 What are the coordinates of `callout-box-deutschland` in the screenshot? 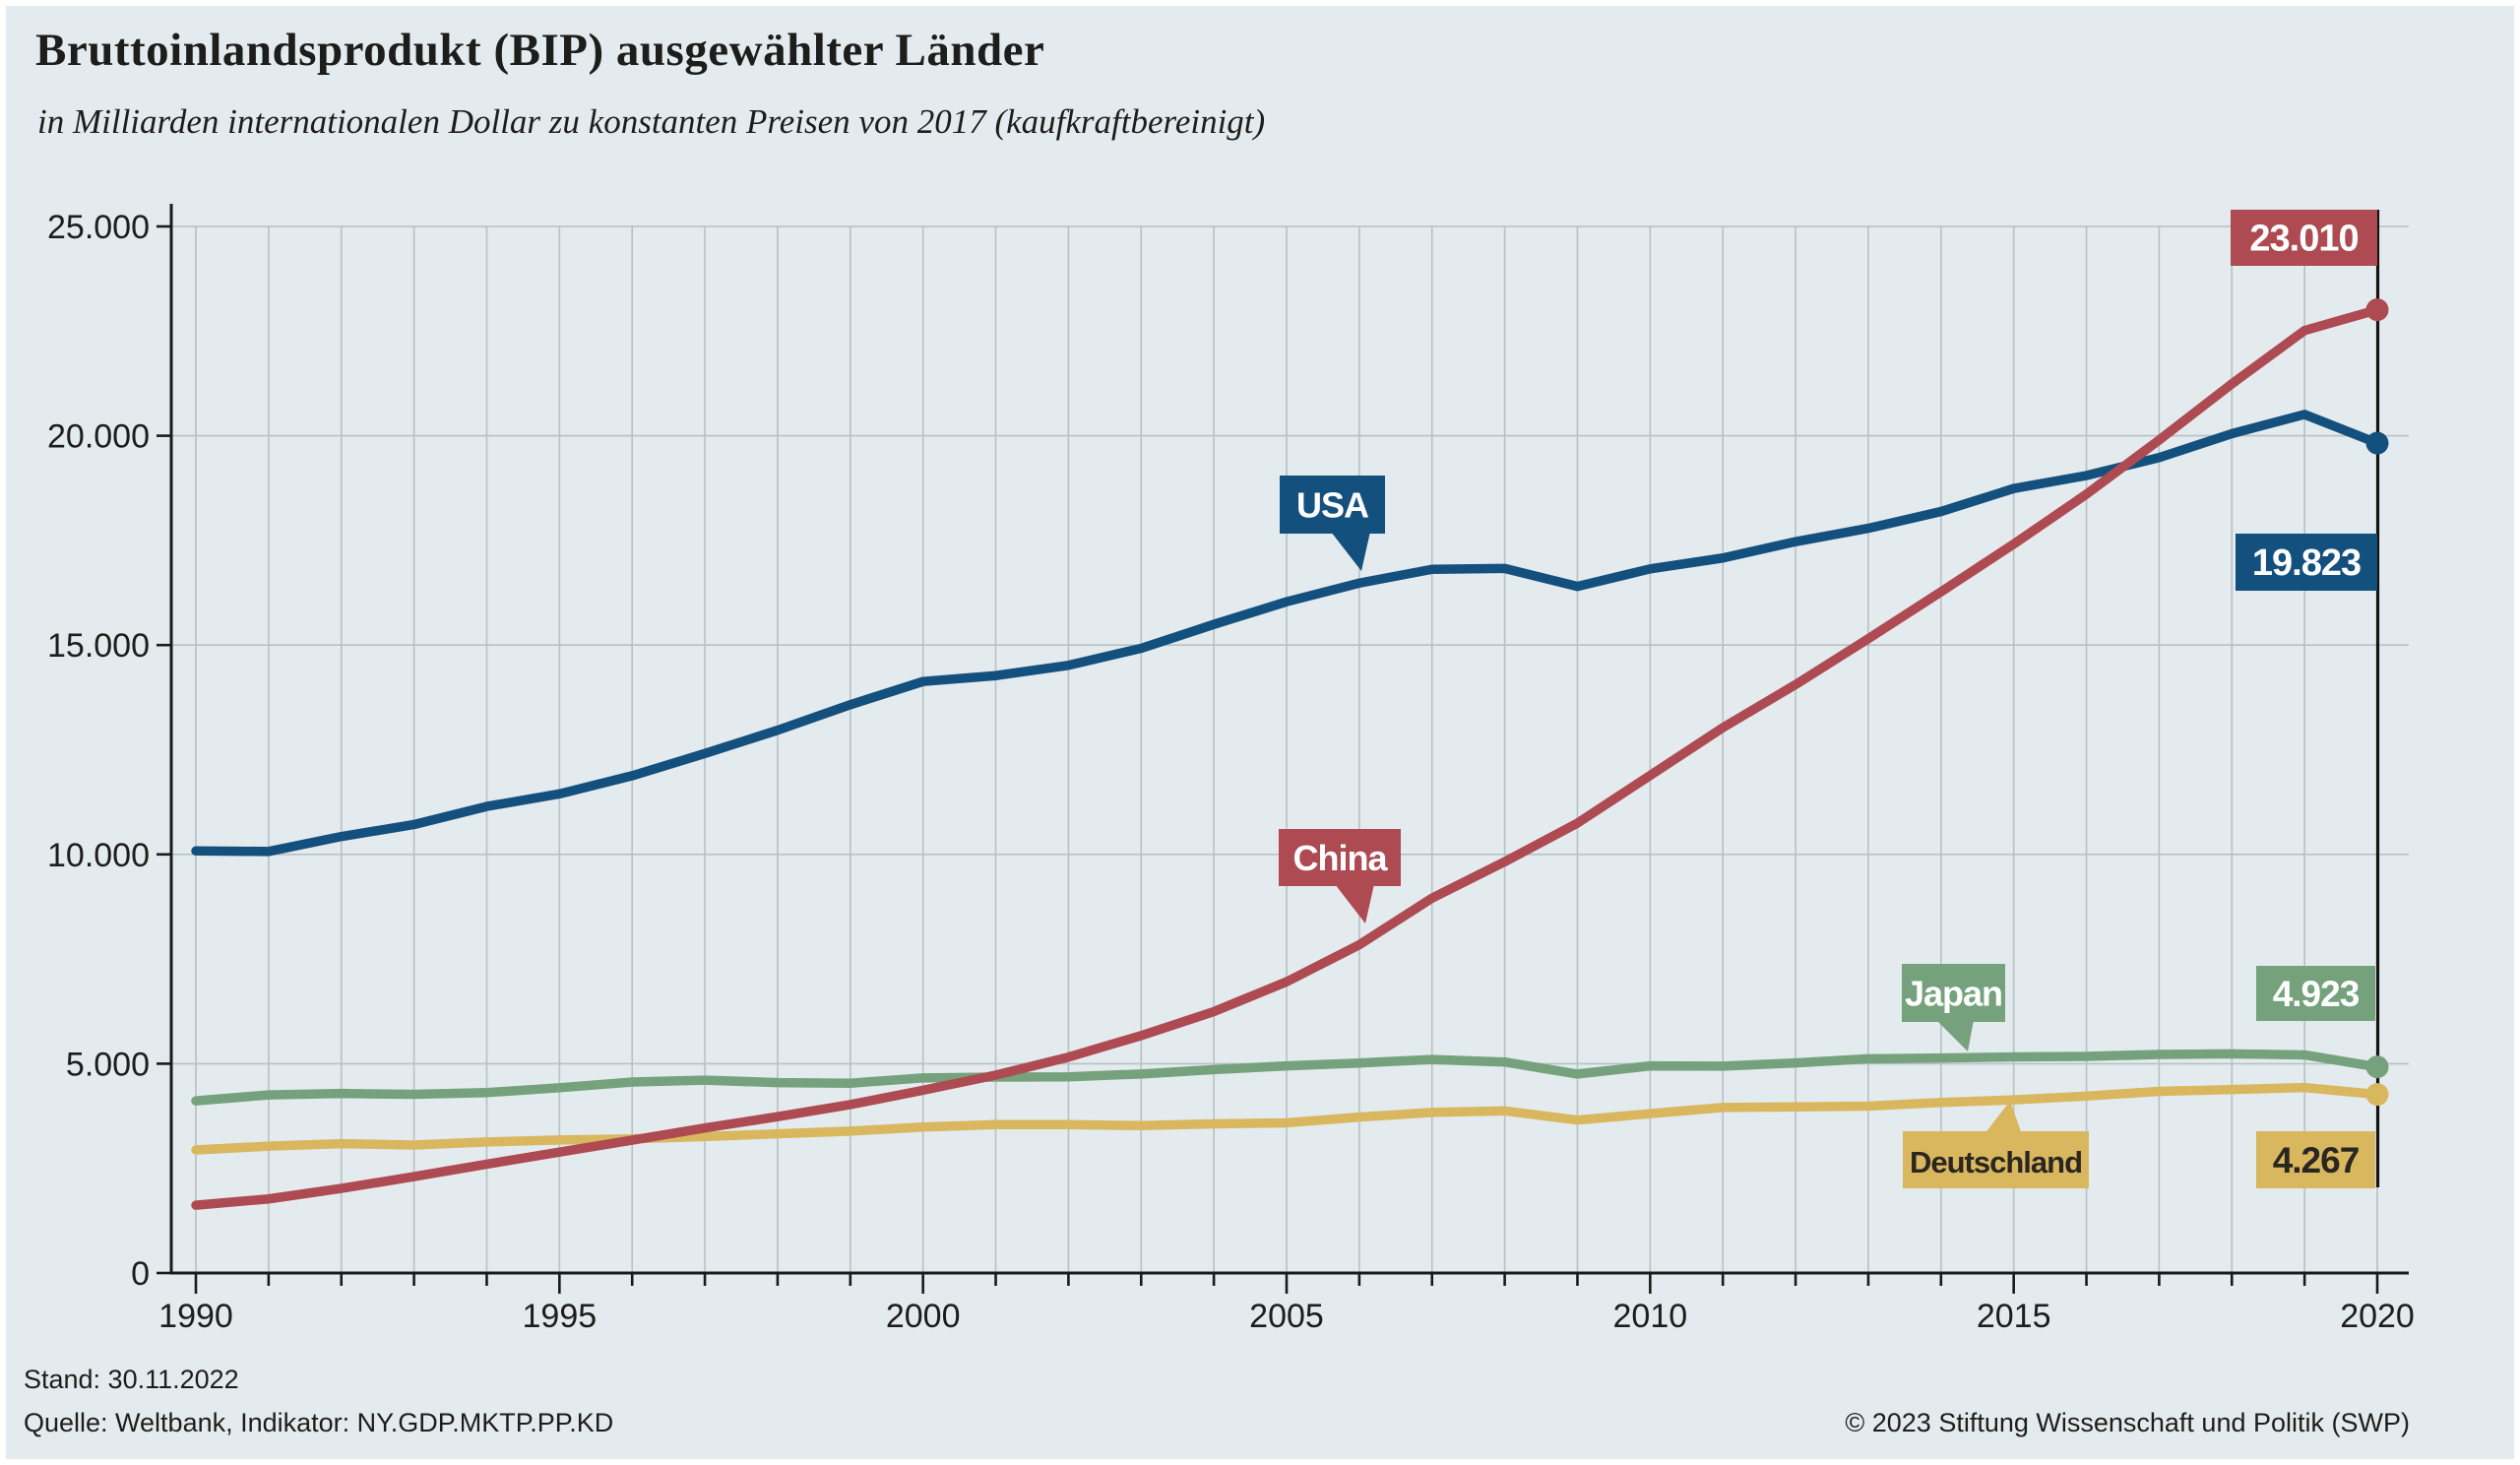 It's located at (1996, 1159).